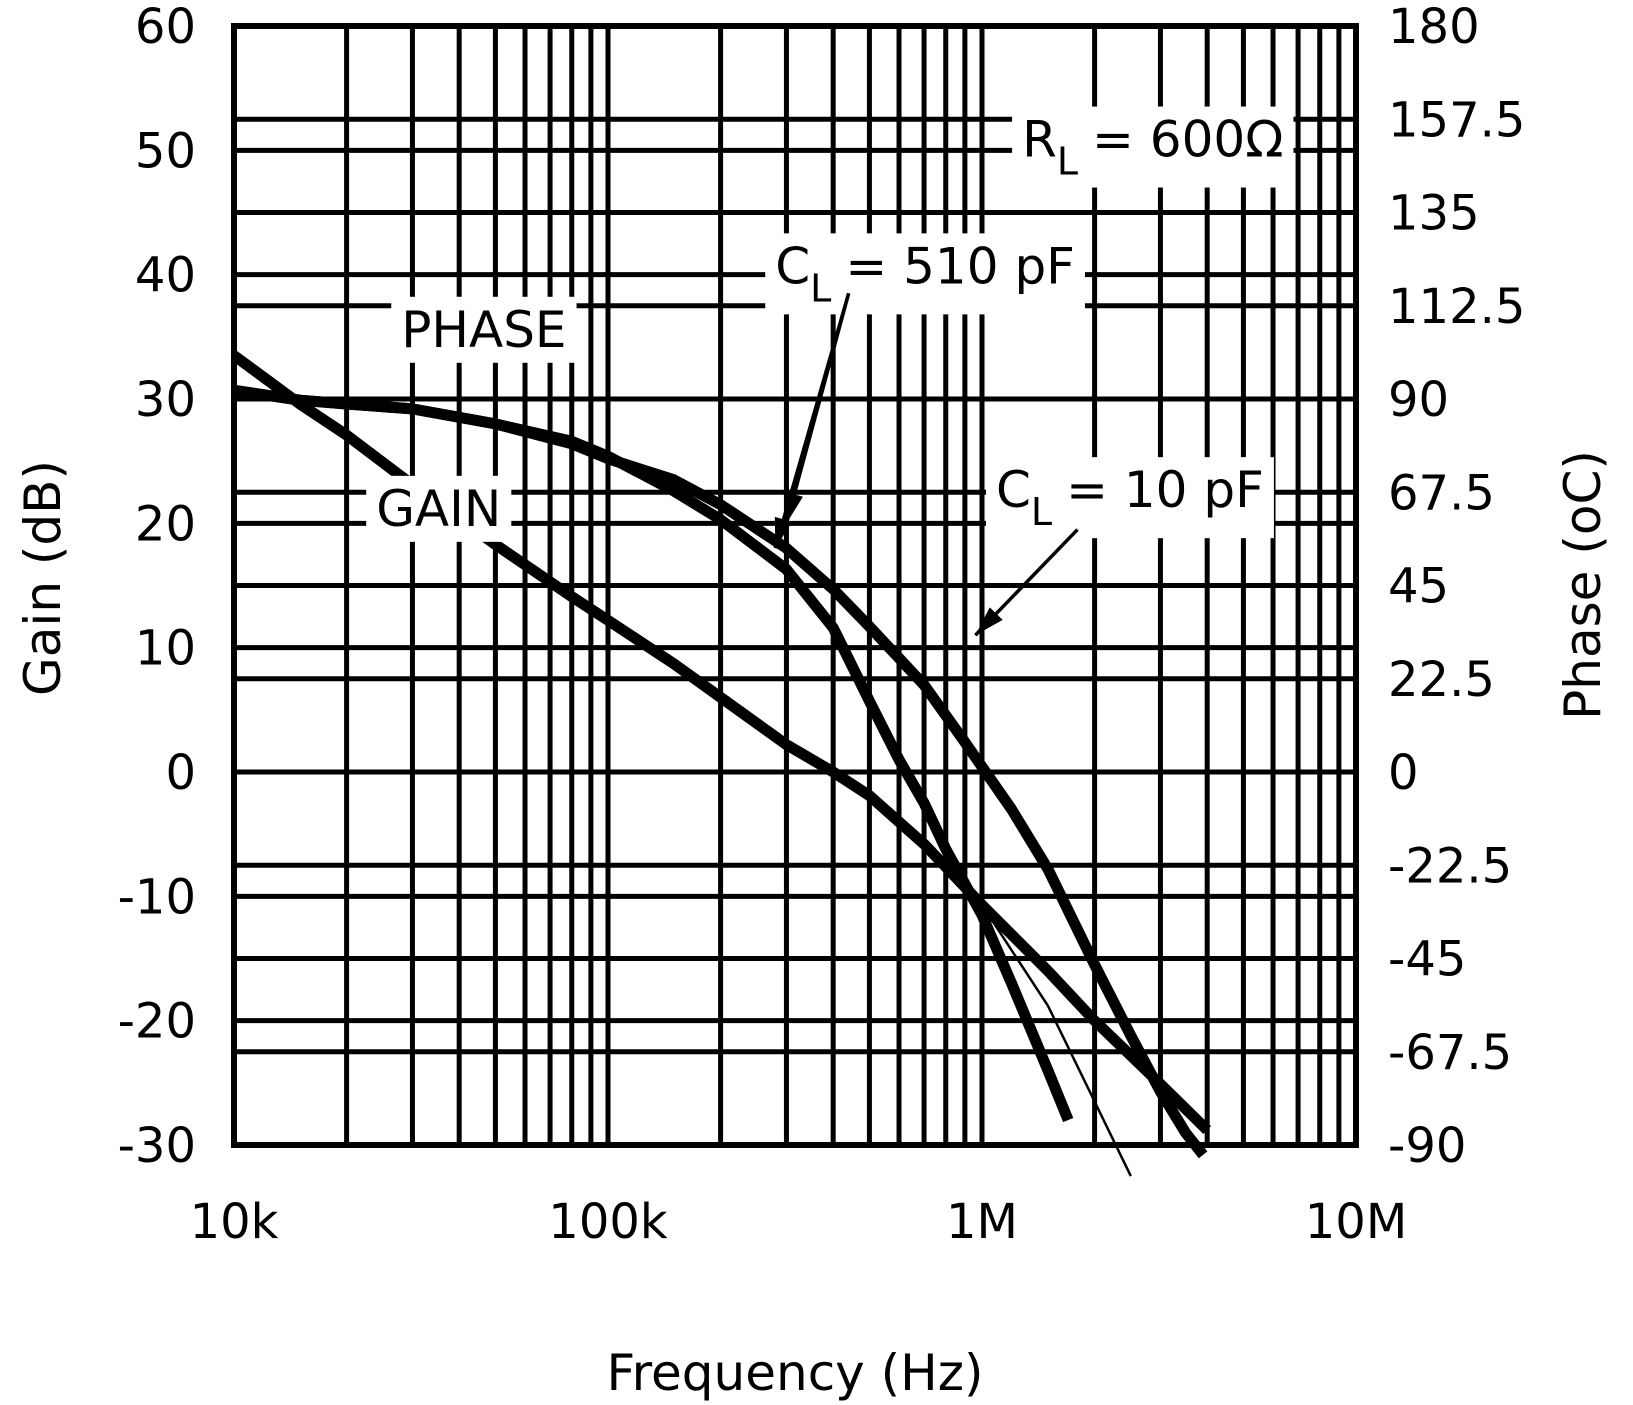 This screenshot has width=1633, height=1405. Describe the element at coordinates (1418, 587) in the screenshot. I see `phase-tick-label: 45` at that location.